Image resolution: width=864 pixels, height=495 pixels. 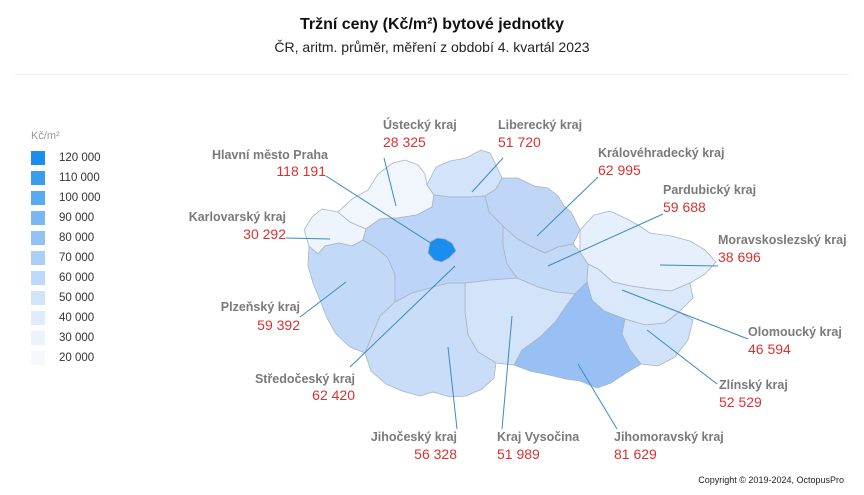 I want to click on label-value-ustecky: 28 325, so click(x=404, y=142).